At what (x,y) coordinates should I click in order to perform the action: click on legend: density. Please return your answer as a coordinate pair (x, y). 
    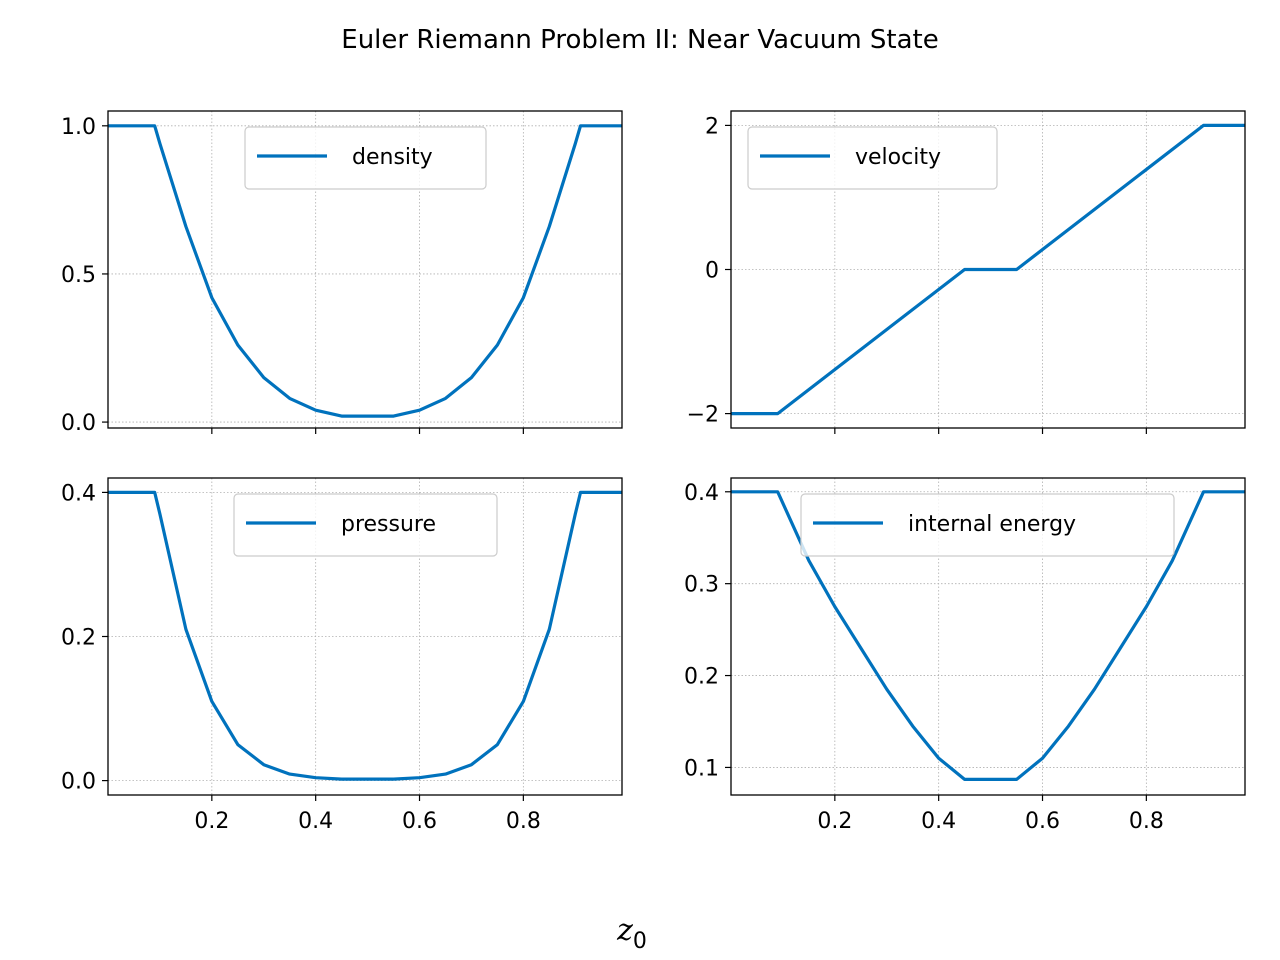
    Looking at the image, I should click on (365, 158).